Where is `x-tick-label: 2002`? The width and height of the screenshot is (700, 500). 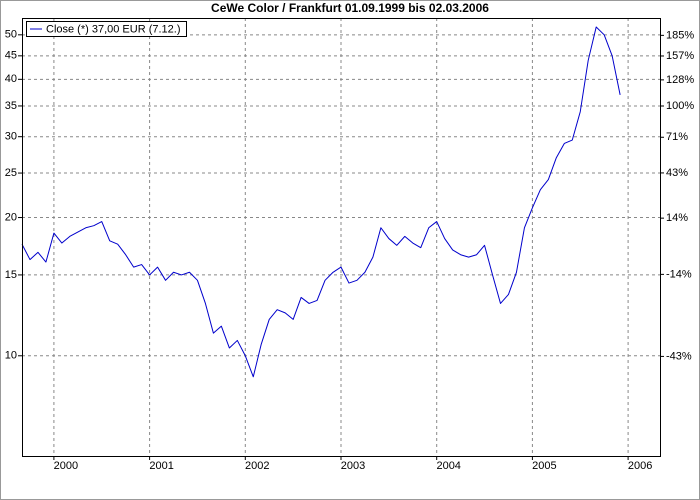 x-tick-label: 2002 is located at coordinates (257, 466).